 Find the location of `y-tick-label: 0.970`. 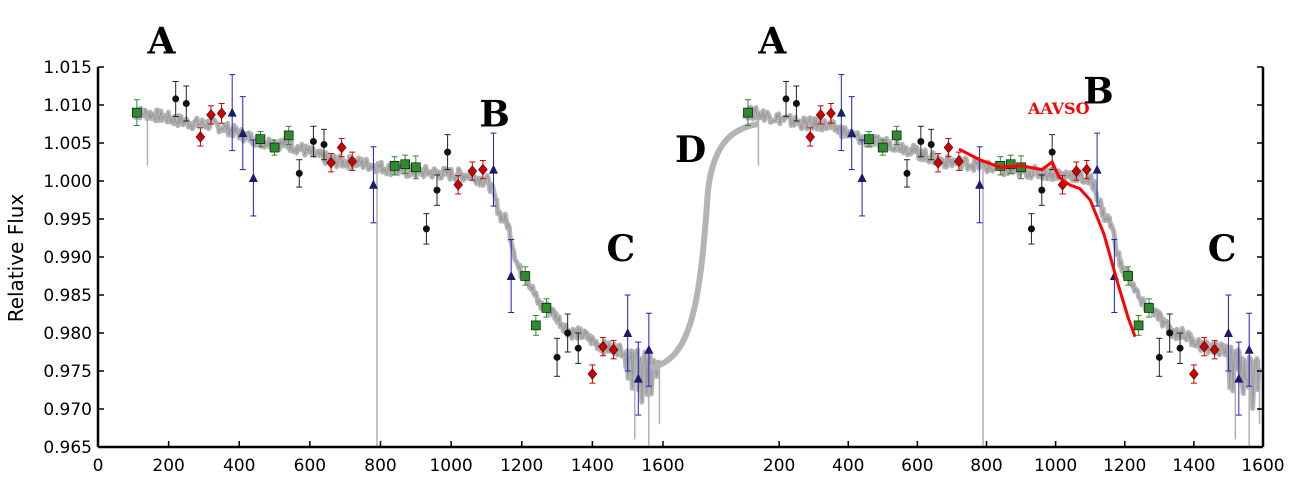

y-tick-label: 0.970 is located at coordinates (67, 410).